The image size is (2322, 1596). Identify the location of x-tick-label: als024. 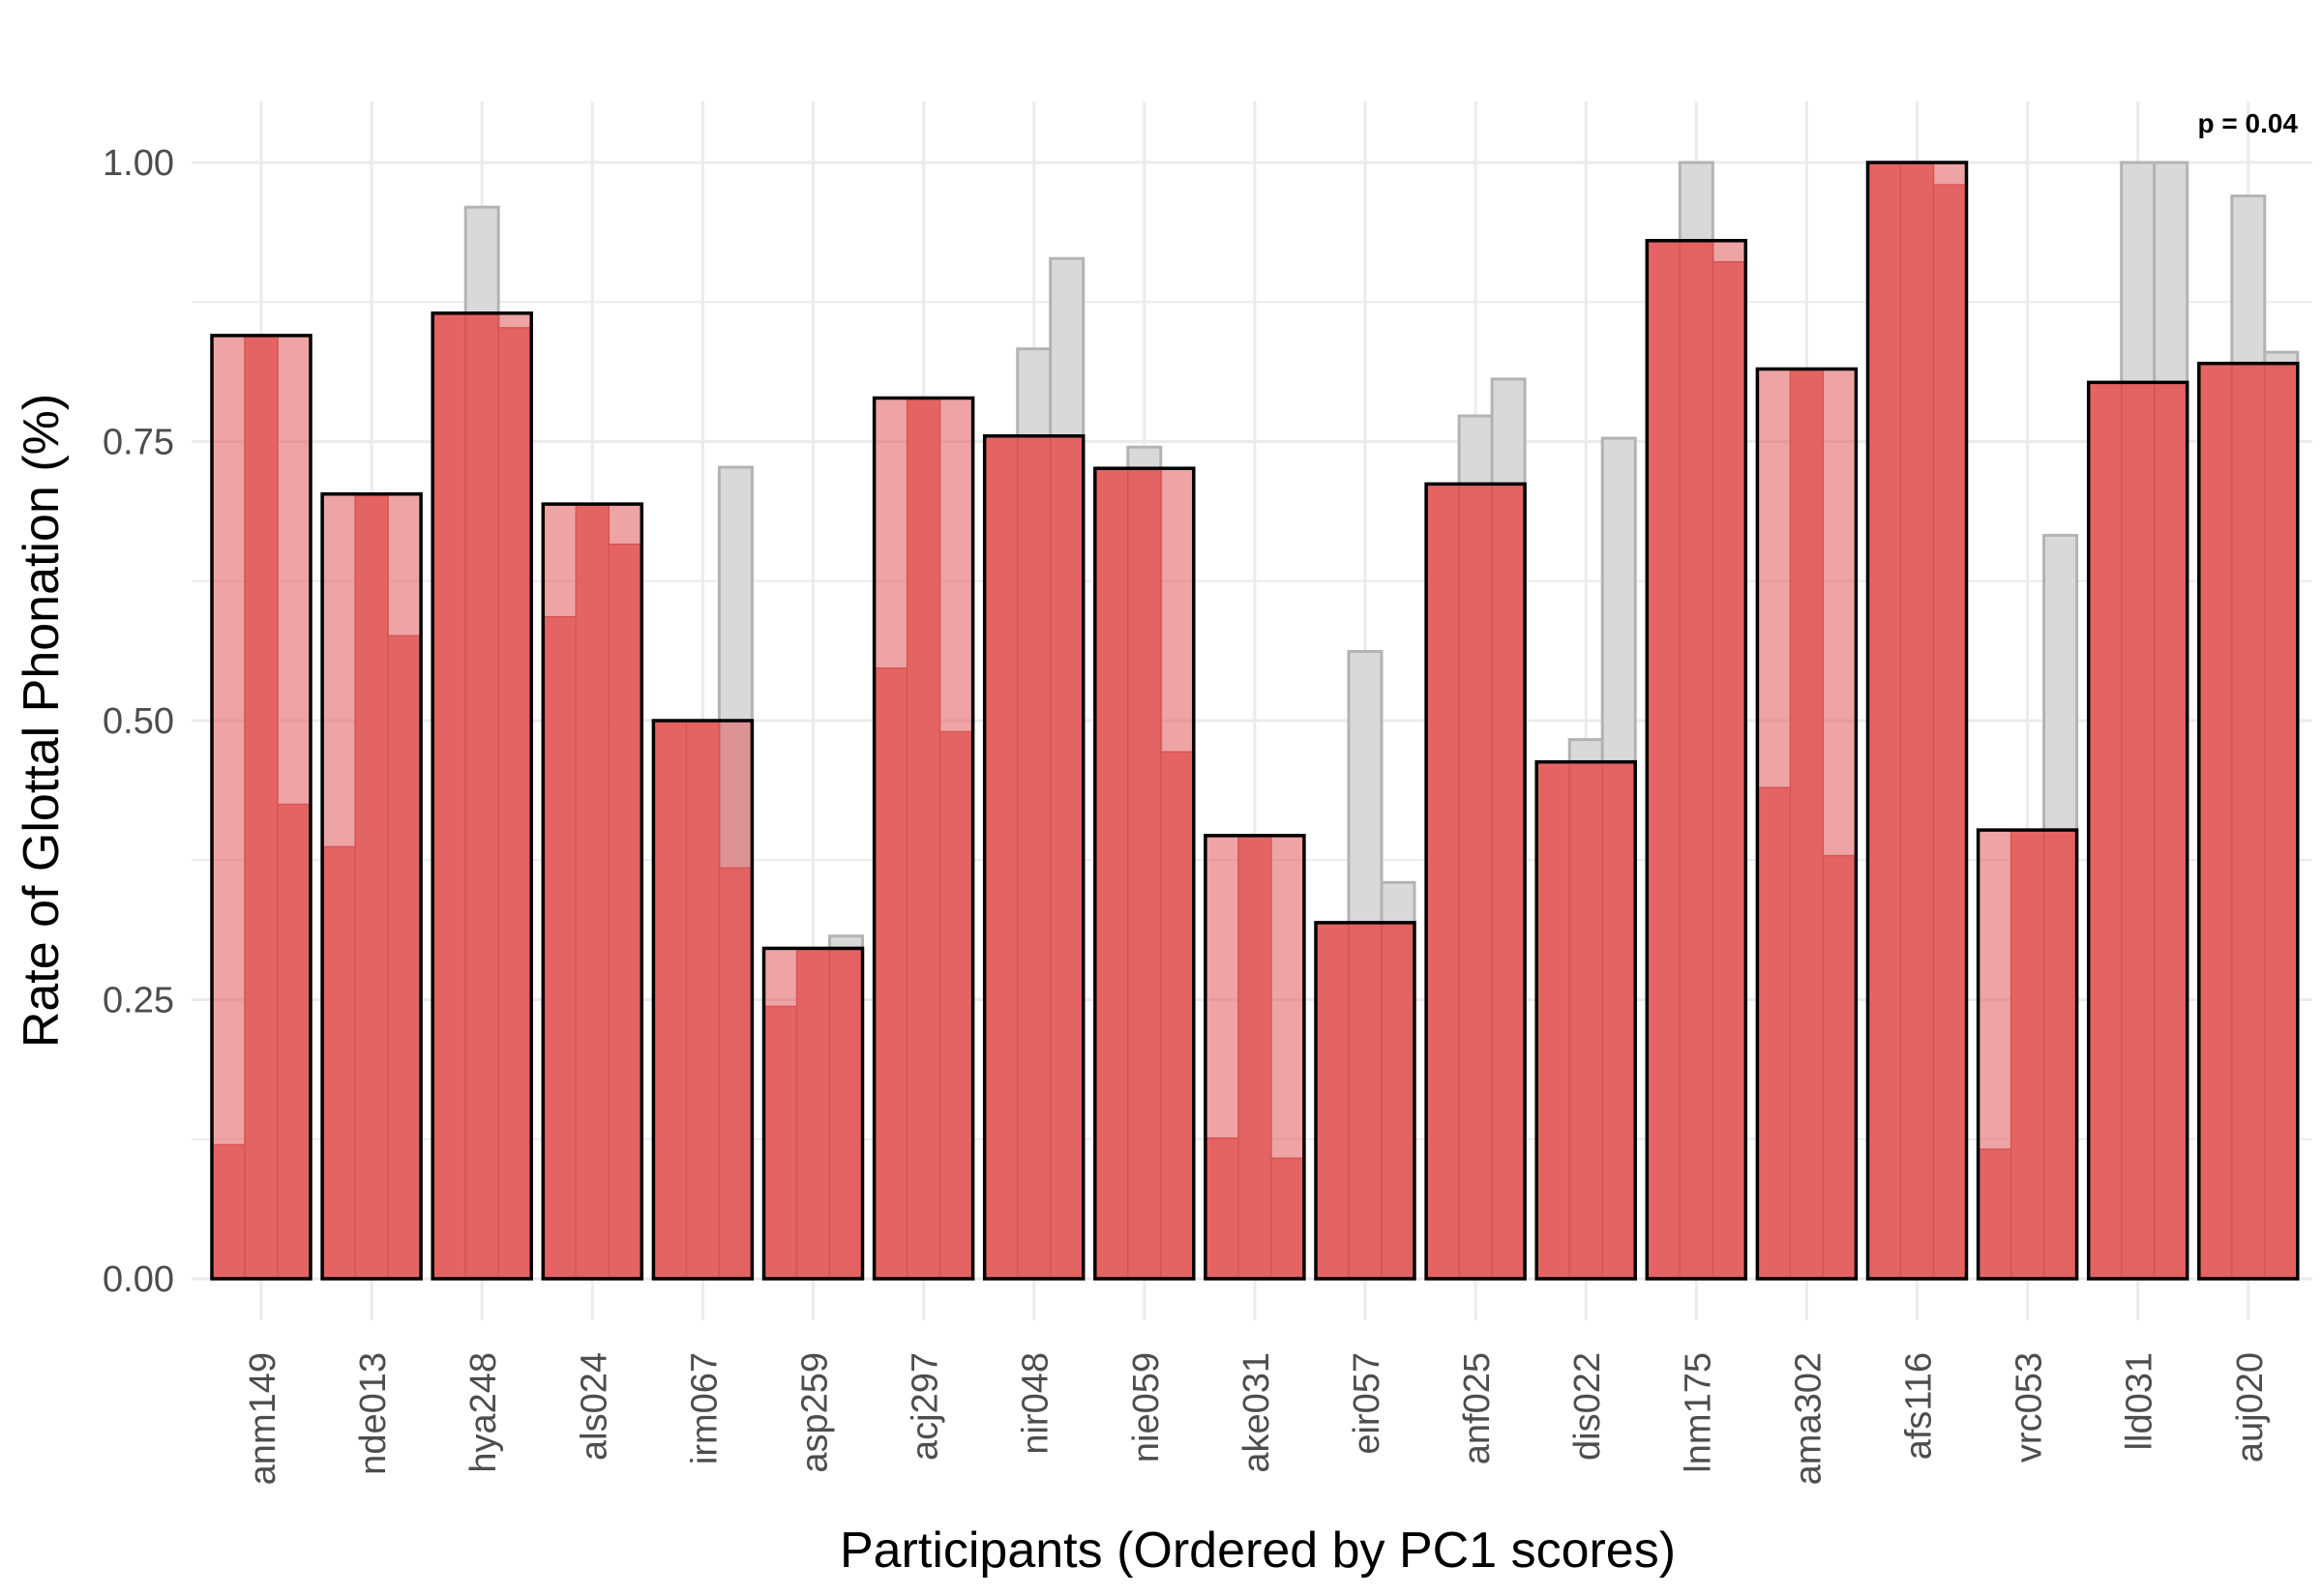
(594, 1406).